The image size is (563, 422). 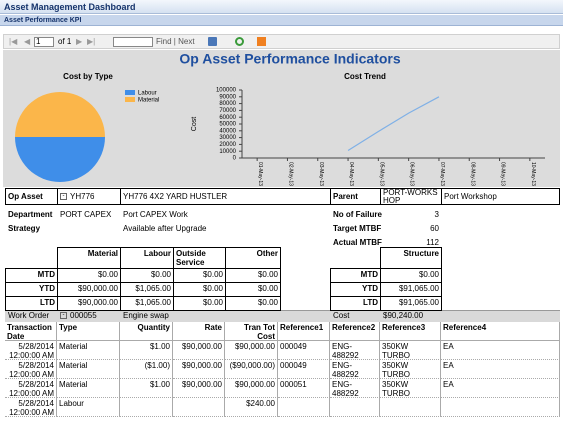 What do you see at coordinates (251, 407) in the screenshot?
I see `table-cell: $240.00` at bounding box center [251, 407].